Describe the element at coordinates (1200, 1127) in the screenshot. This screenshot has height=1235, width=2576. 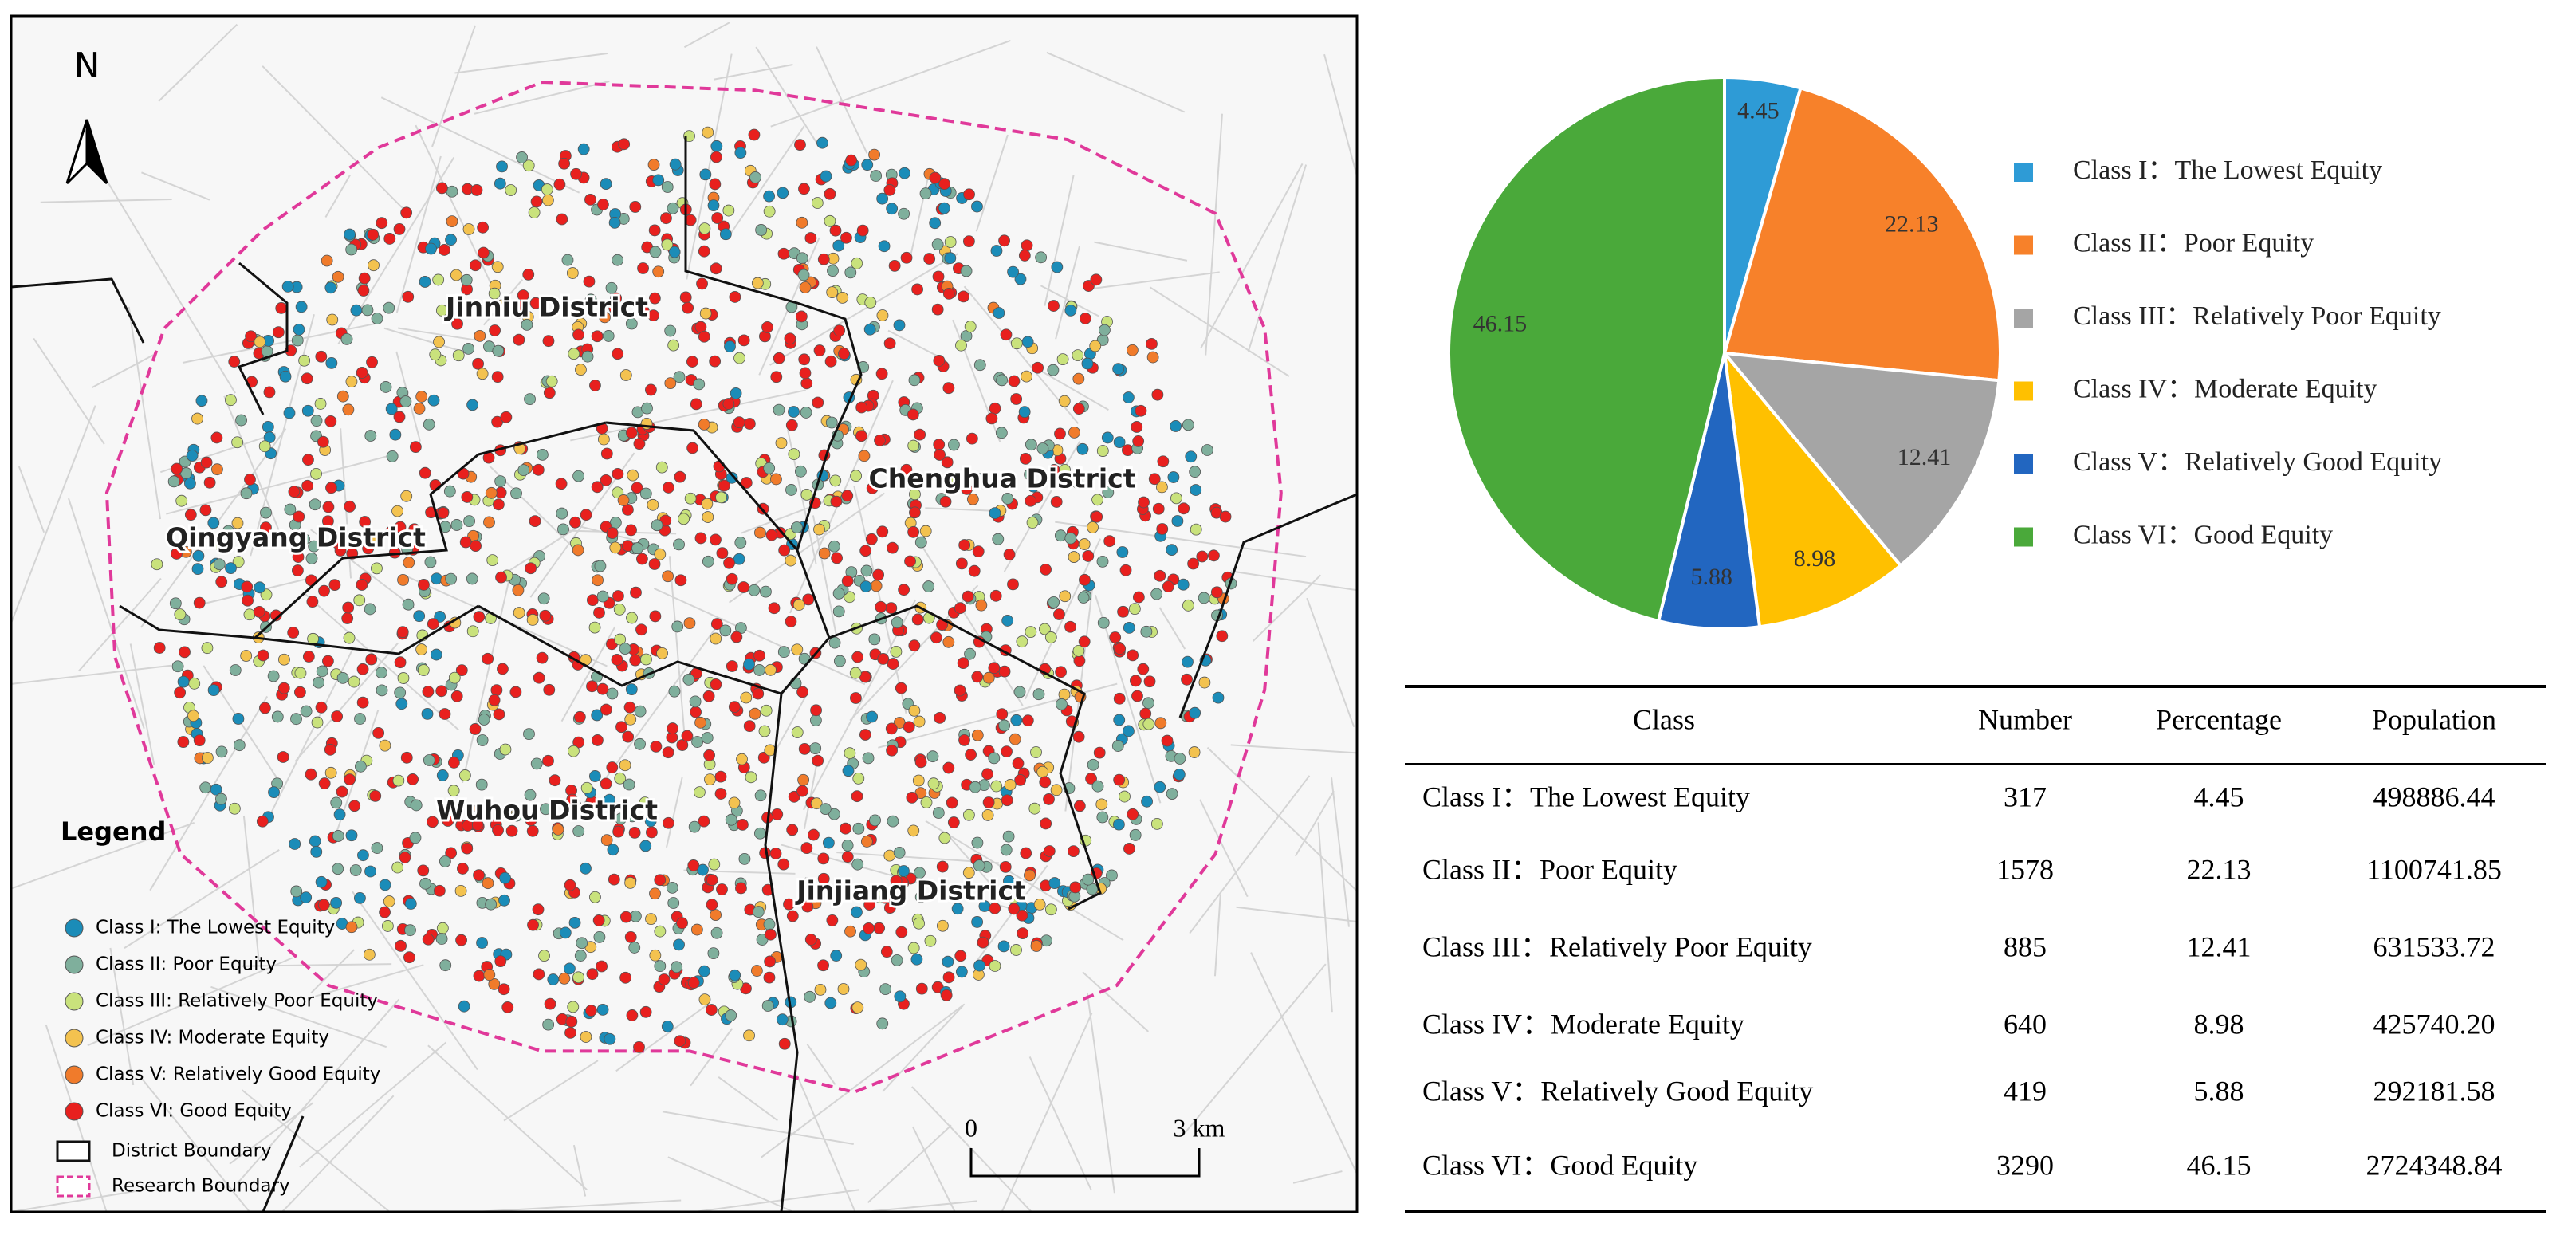
I see `scale-end: 3 km` at that location.